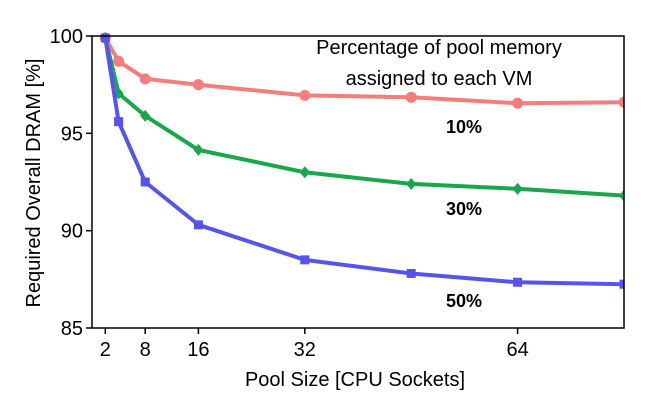 The height and width of the screenshot is (406, 664). What do you see at coordinates (464, 127) in the screenshot?
I see `series-label-10pct: 10%` at bounding box center [464, 127].